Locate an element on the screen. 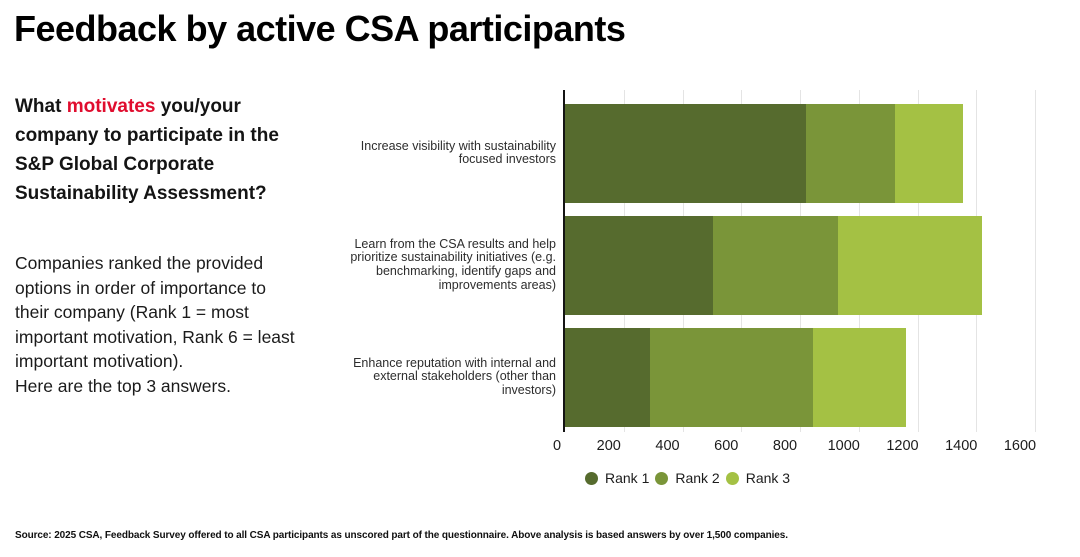 This screenshot has width=1080, height=557. y-axis-line is located at coordinates (564, 261).